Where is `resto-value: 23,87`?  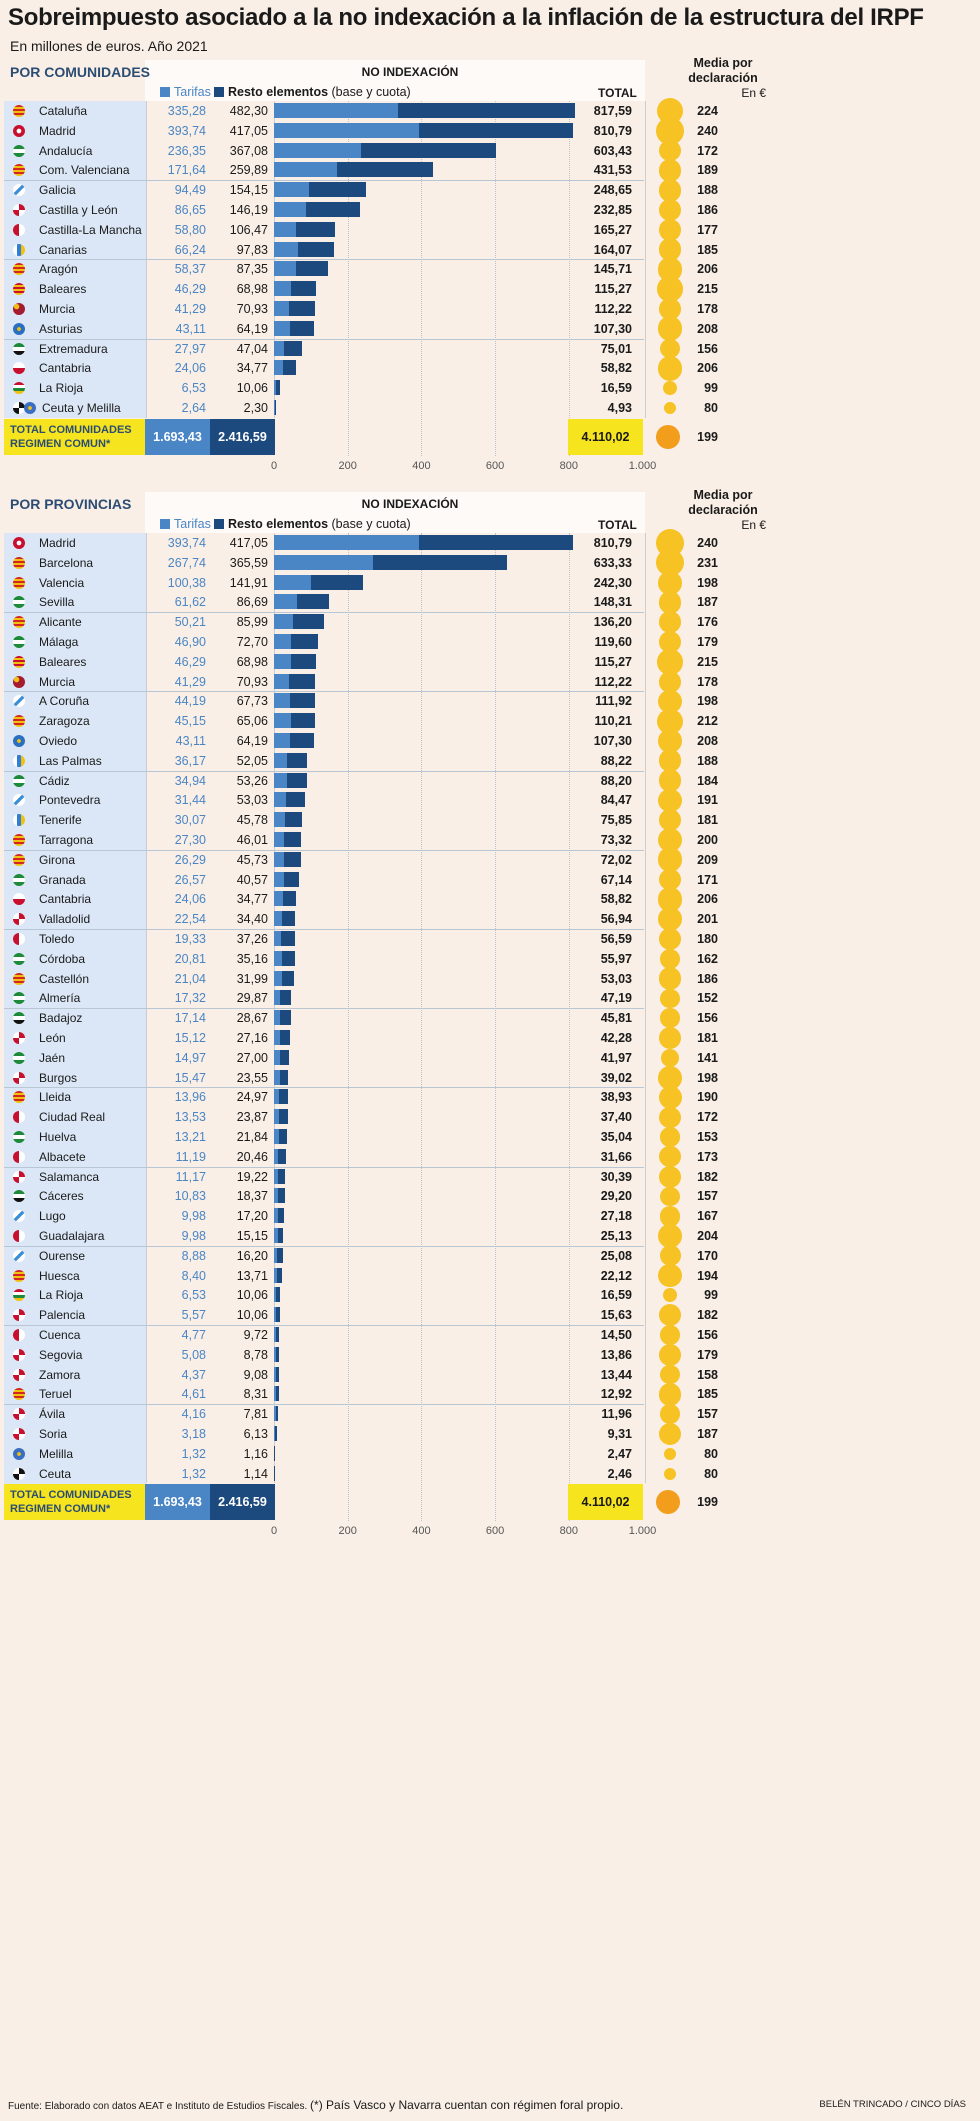
resto-value: 23,87 is located at coordinates (252, 1117).